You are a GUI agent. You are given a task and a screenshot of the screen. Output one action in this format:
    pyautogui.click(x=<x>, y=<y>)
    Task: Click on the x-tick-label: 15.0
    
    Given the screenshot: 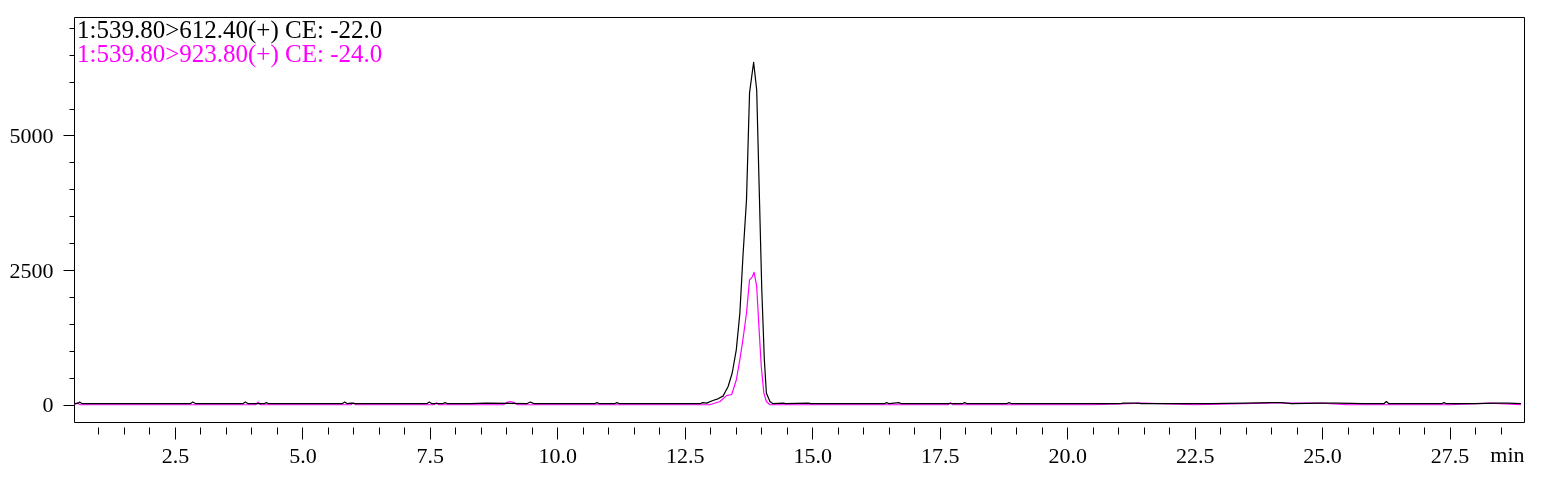 What is the action you would take?
    pyautogui.click(x=813, y=455)
    